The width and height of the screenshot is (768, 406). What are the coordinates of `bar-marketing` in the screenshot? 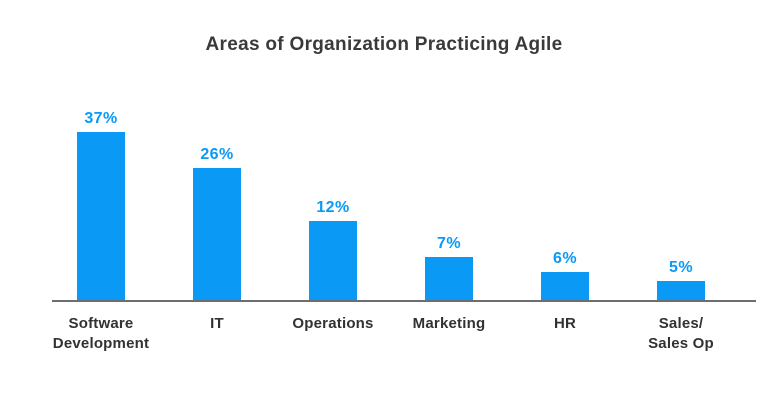 It's located at (449, 278).